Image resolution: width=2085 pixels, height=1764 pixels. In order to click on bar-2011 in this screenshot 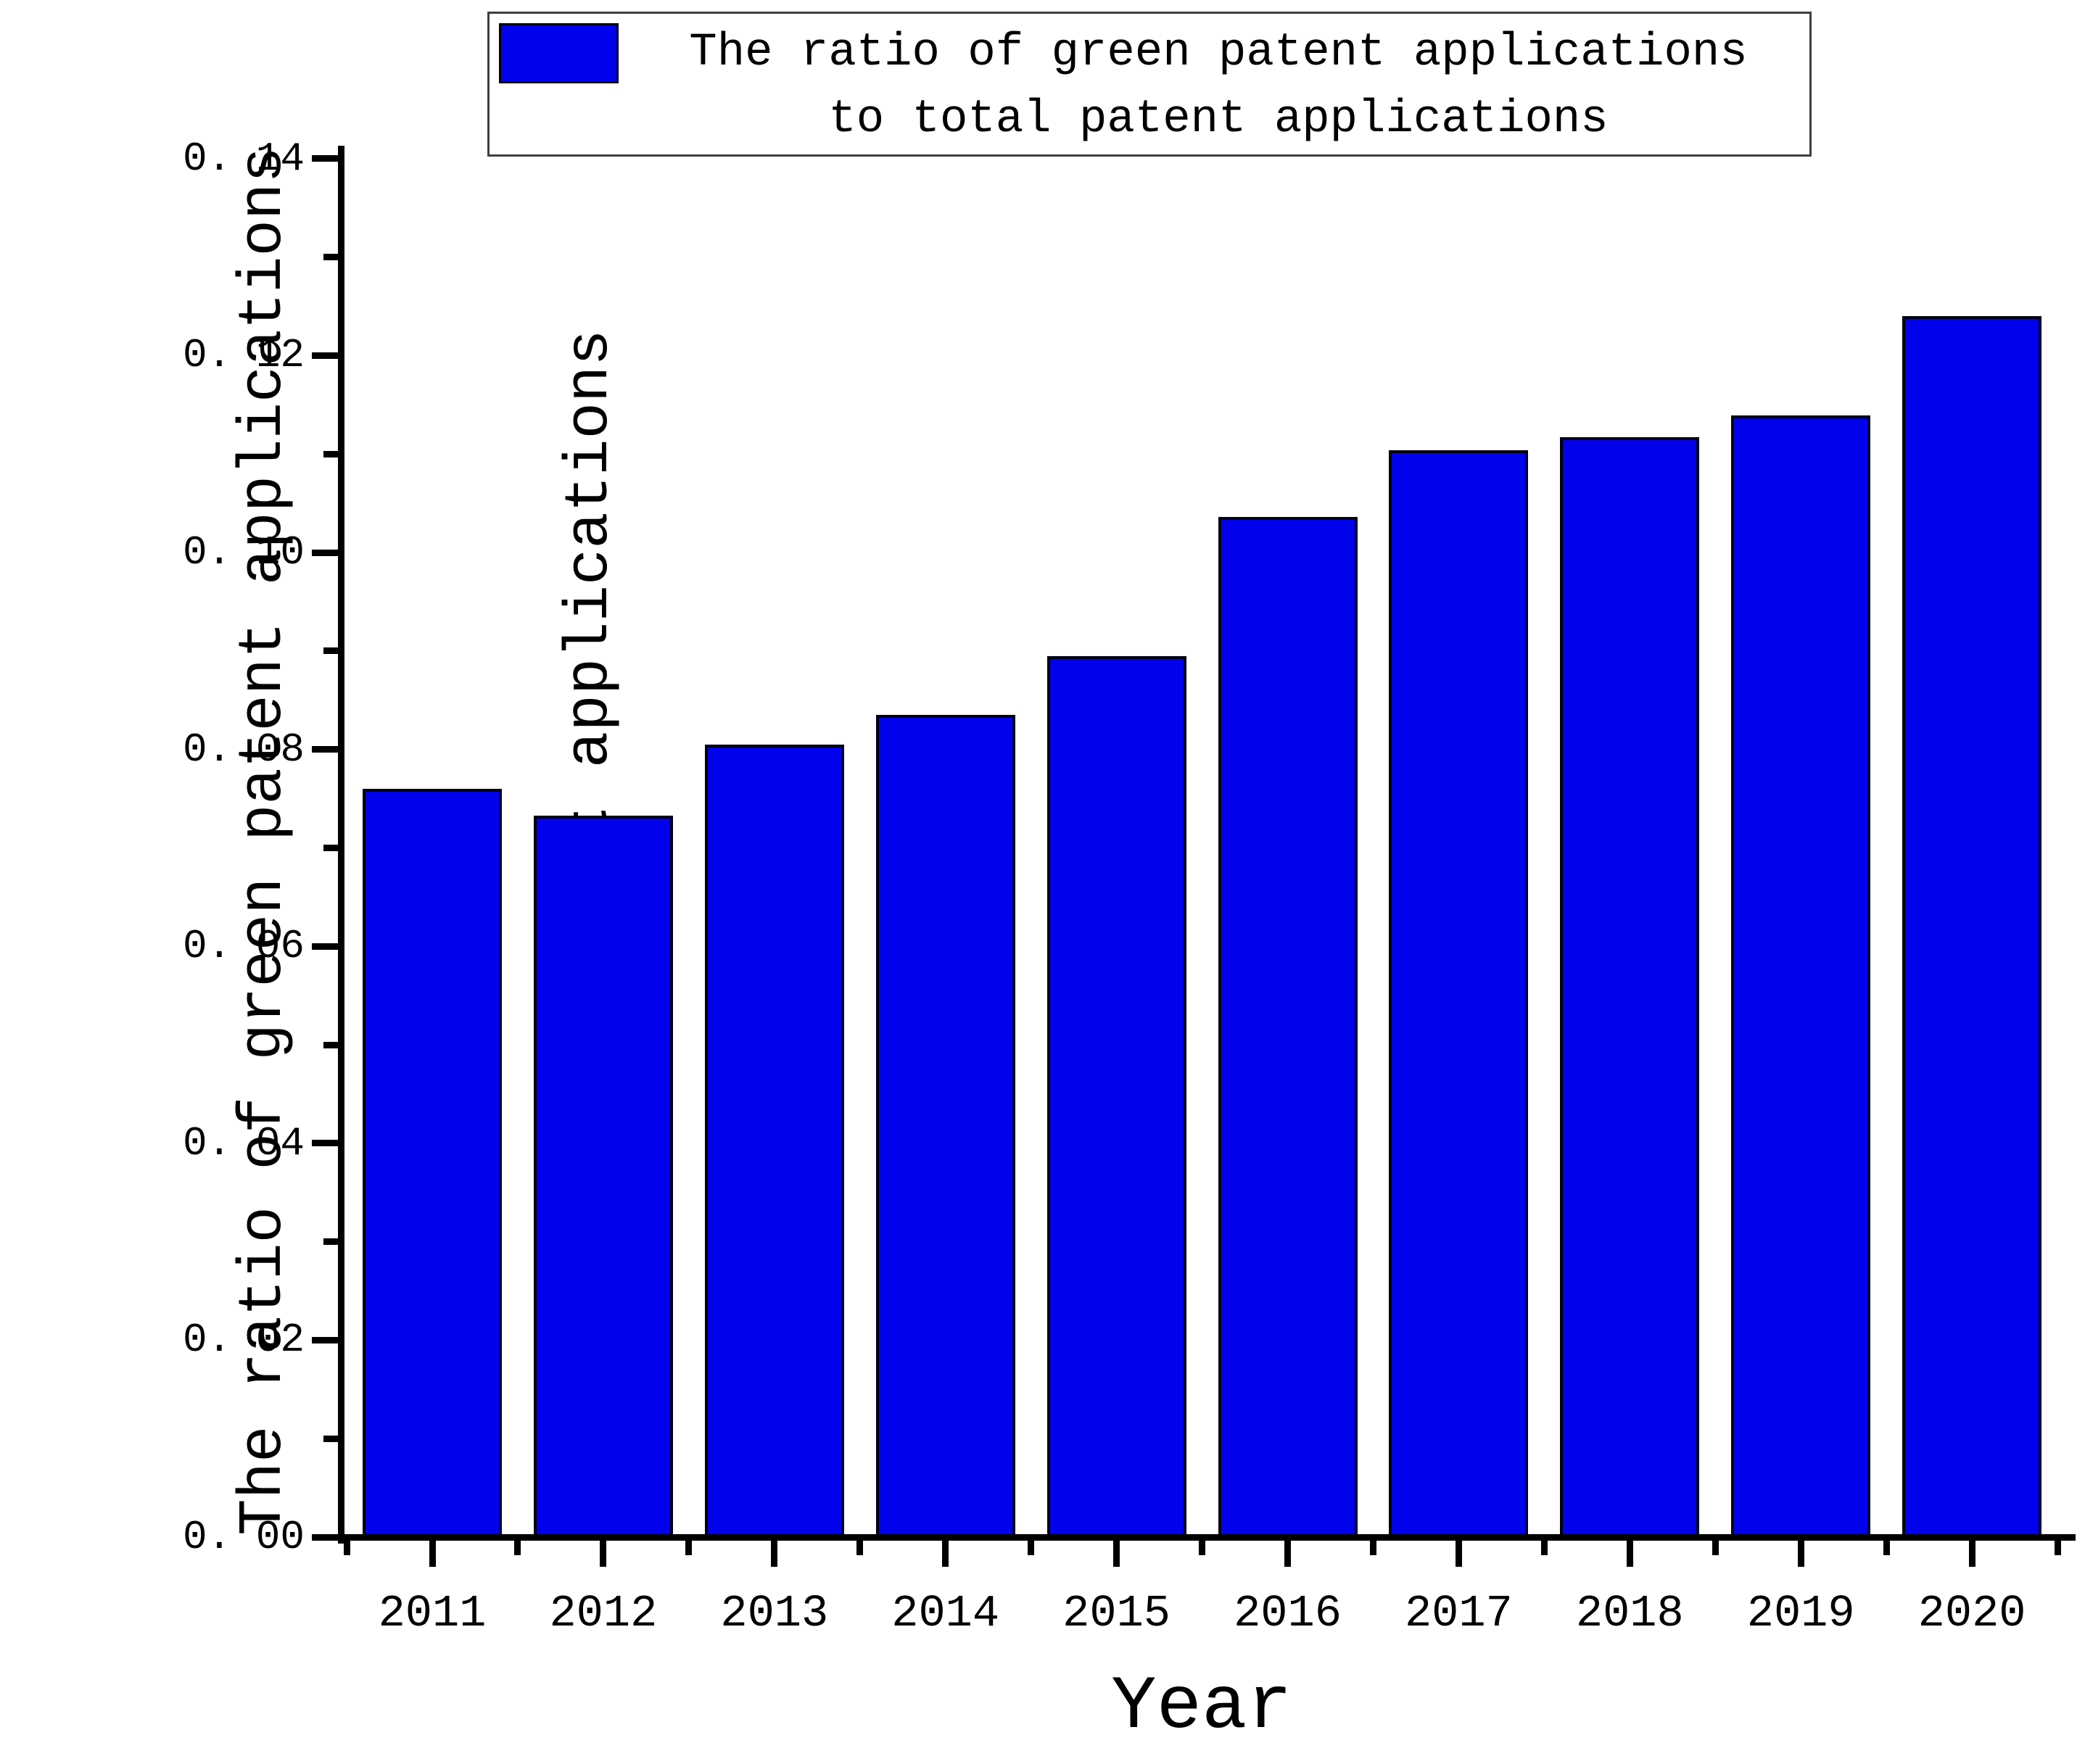, I will do `click(432, 1164)`.